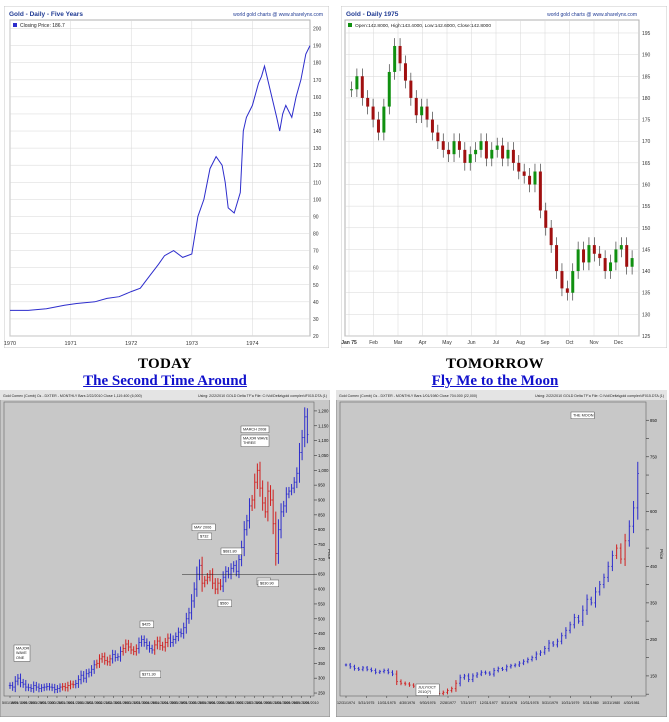 This screenshot has width=669, height=722. Describe the element at coordinates (646, 142) in the screenshot. I see `y-tick-label: 170` at that location.